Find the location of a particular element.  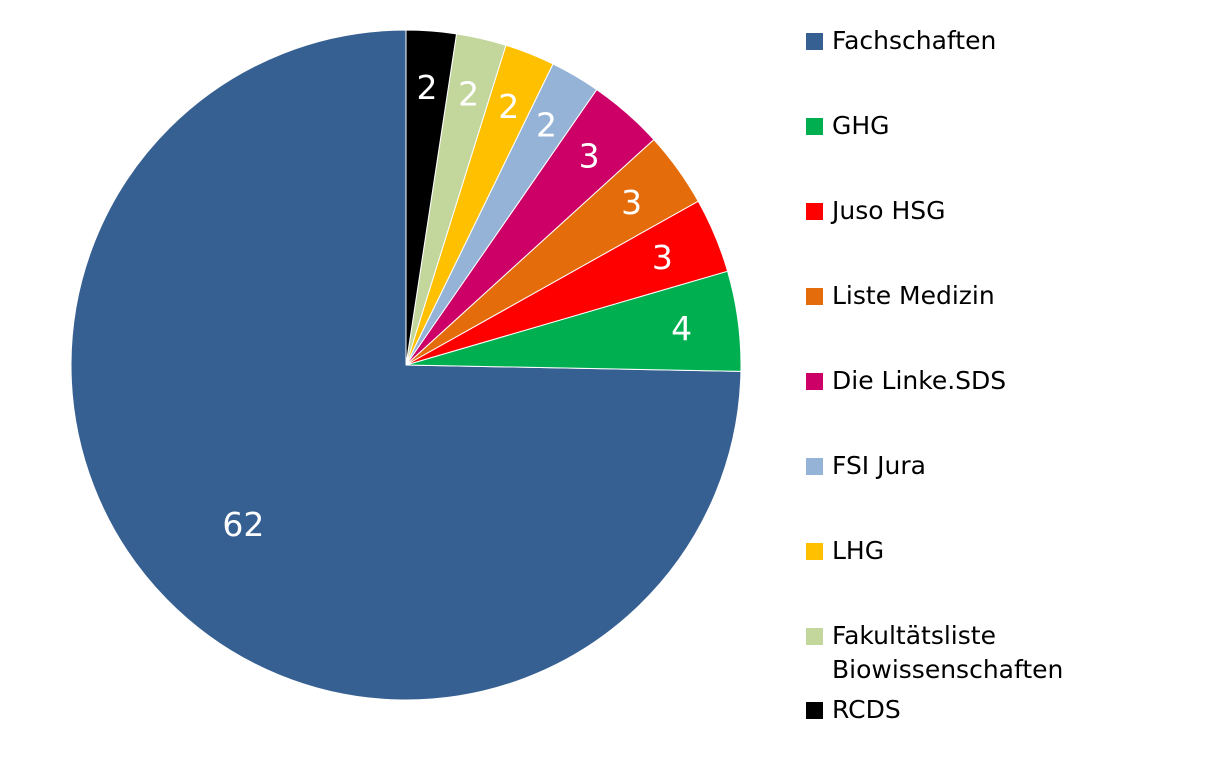

legend-label: Juso HSG is located at coordinates (889, 210).